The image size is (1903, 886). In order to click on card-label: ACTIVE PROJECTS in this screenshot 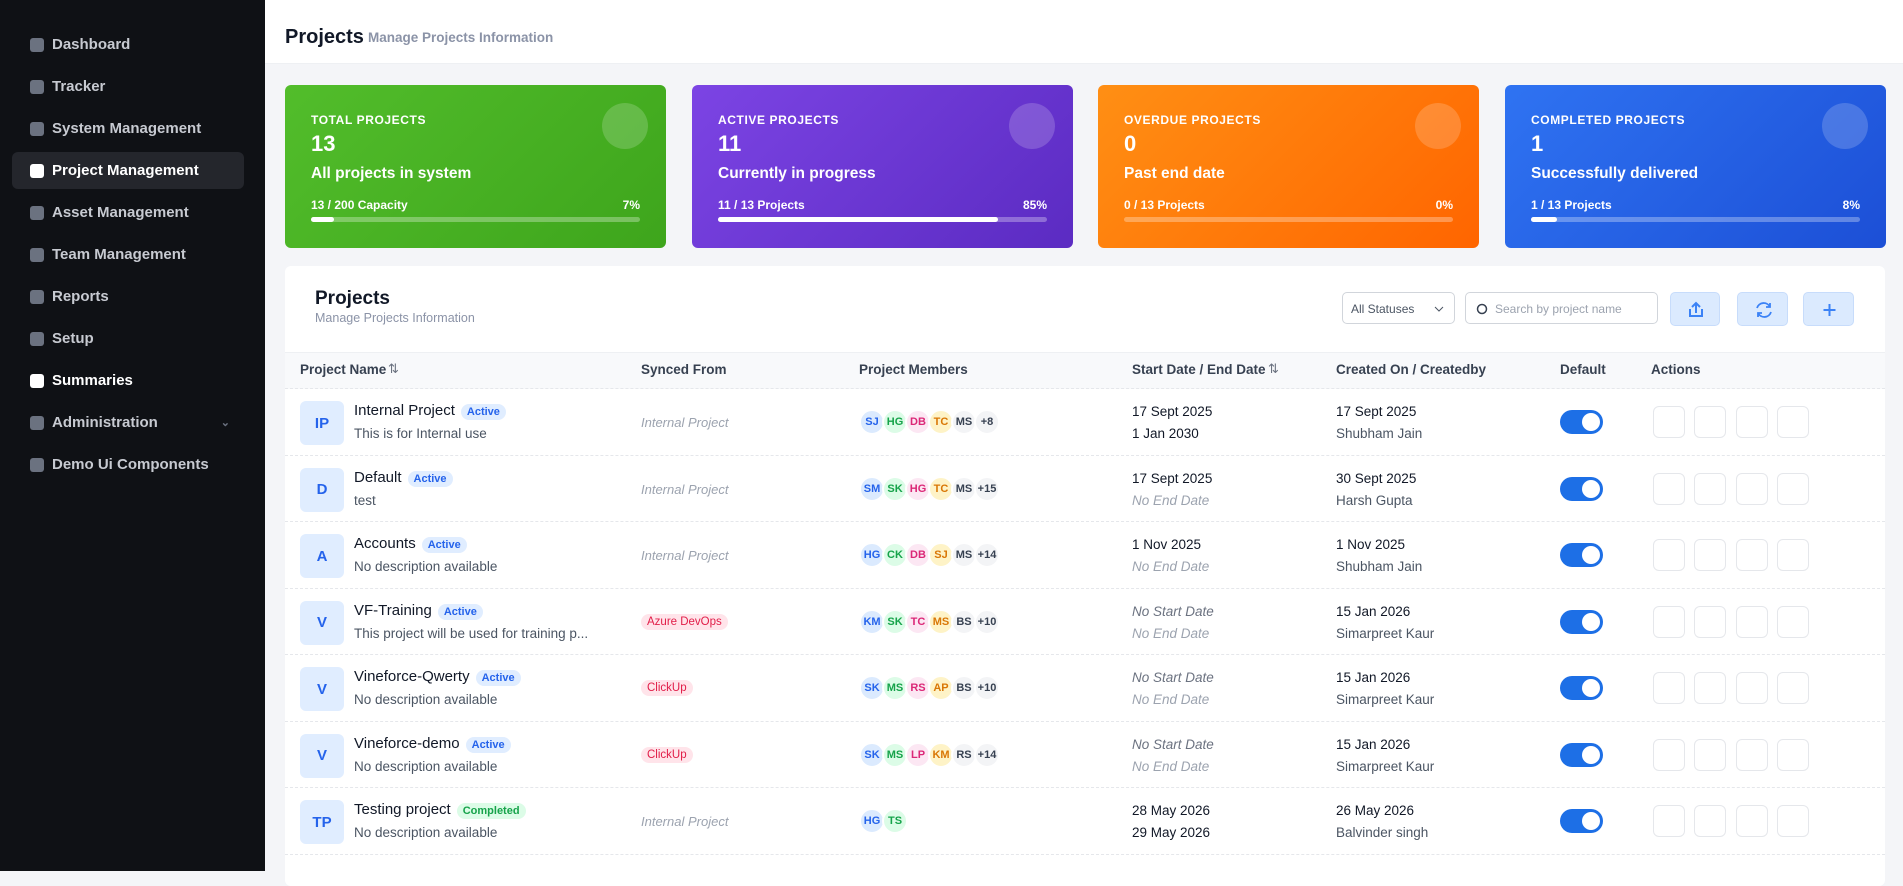, I will do `click(779, 120)`.